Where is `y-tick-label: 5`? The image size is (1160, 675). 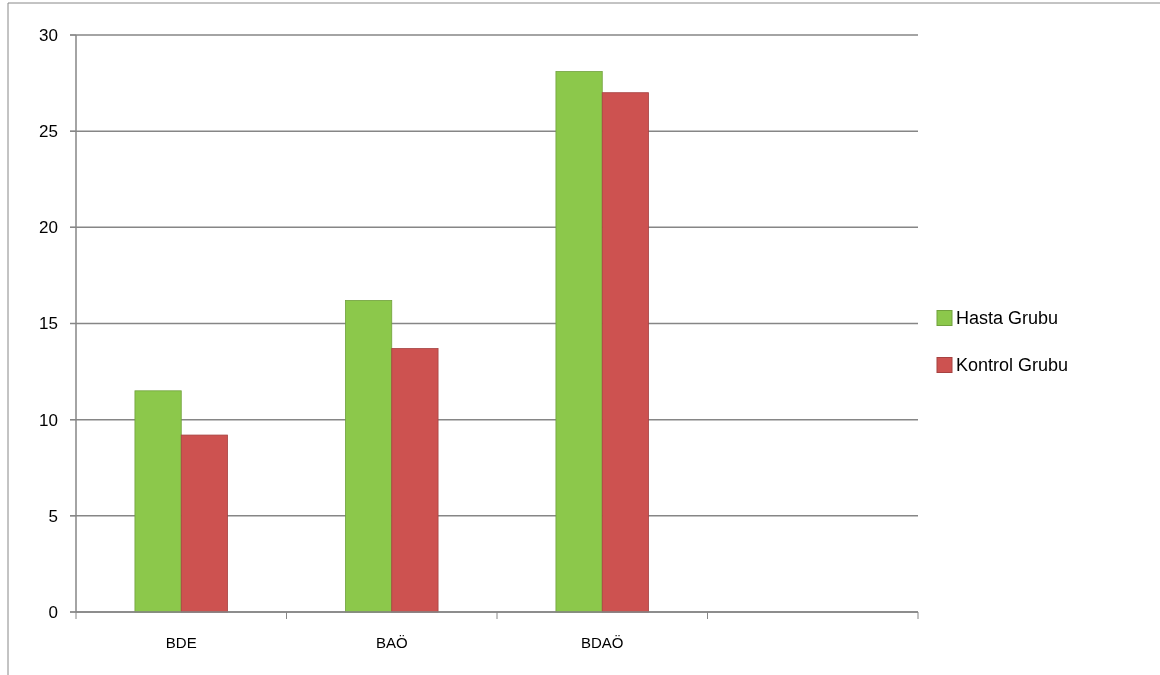
y-tick-label: 5 is located at coordinates (53, 516).